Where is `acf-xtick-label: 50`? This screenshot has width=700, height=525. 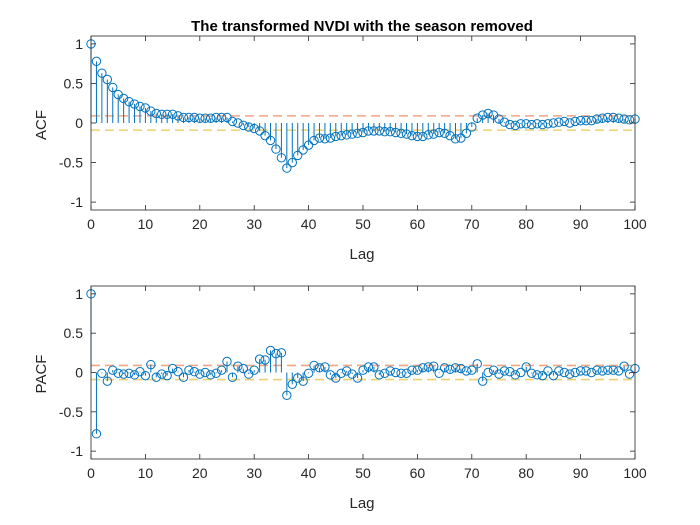 acf-xtick-label: 50 is located at coordinates (363, 224).